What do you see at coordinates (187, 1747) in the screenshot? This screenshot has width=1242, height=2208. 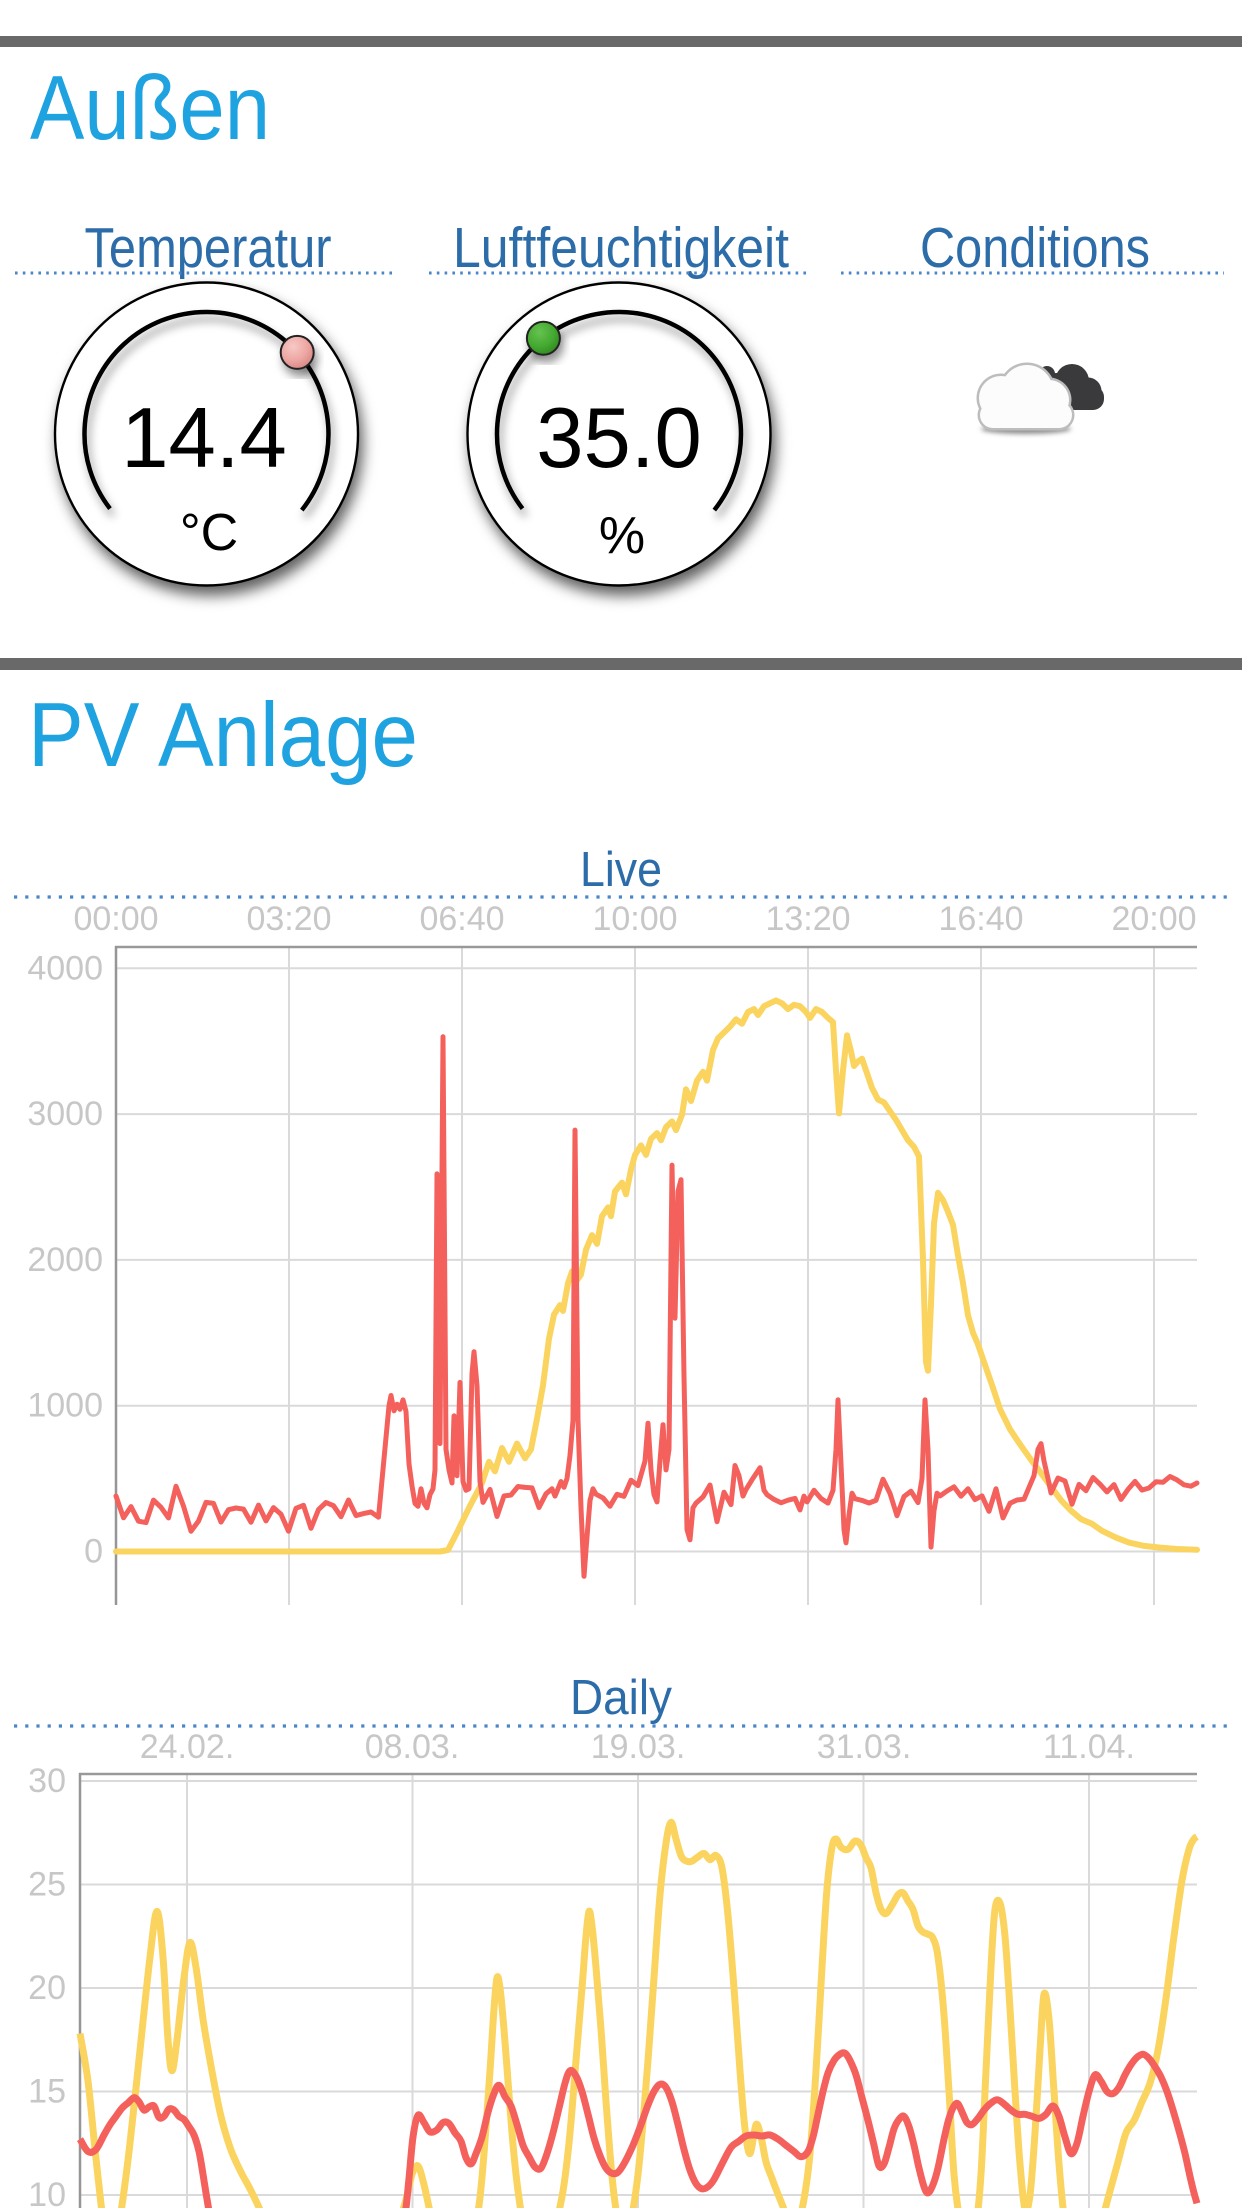 I see `svg-text: 24.02.` at bounding box center [187, 1747].